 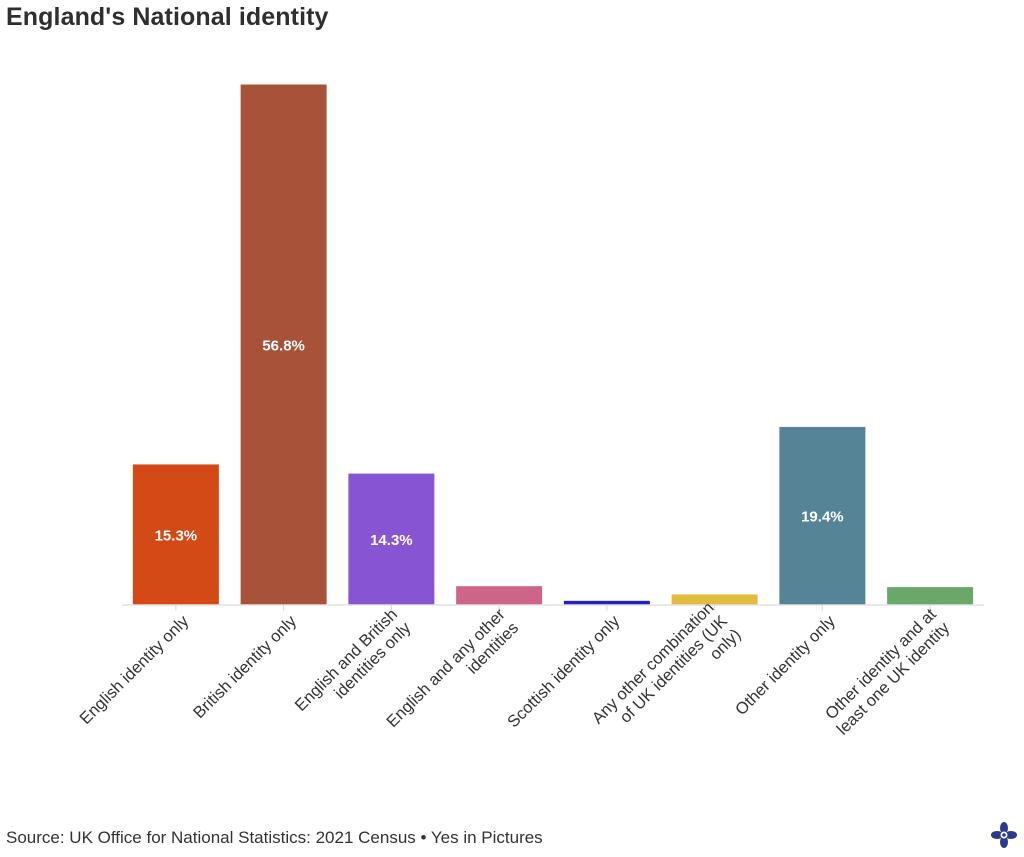 What do you see at coordinates (134, 670) in the screenshot?
I see `x-tick-label-1: English identity only` at bounding box center [134, 670].